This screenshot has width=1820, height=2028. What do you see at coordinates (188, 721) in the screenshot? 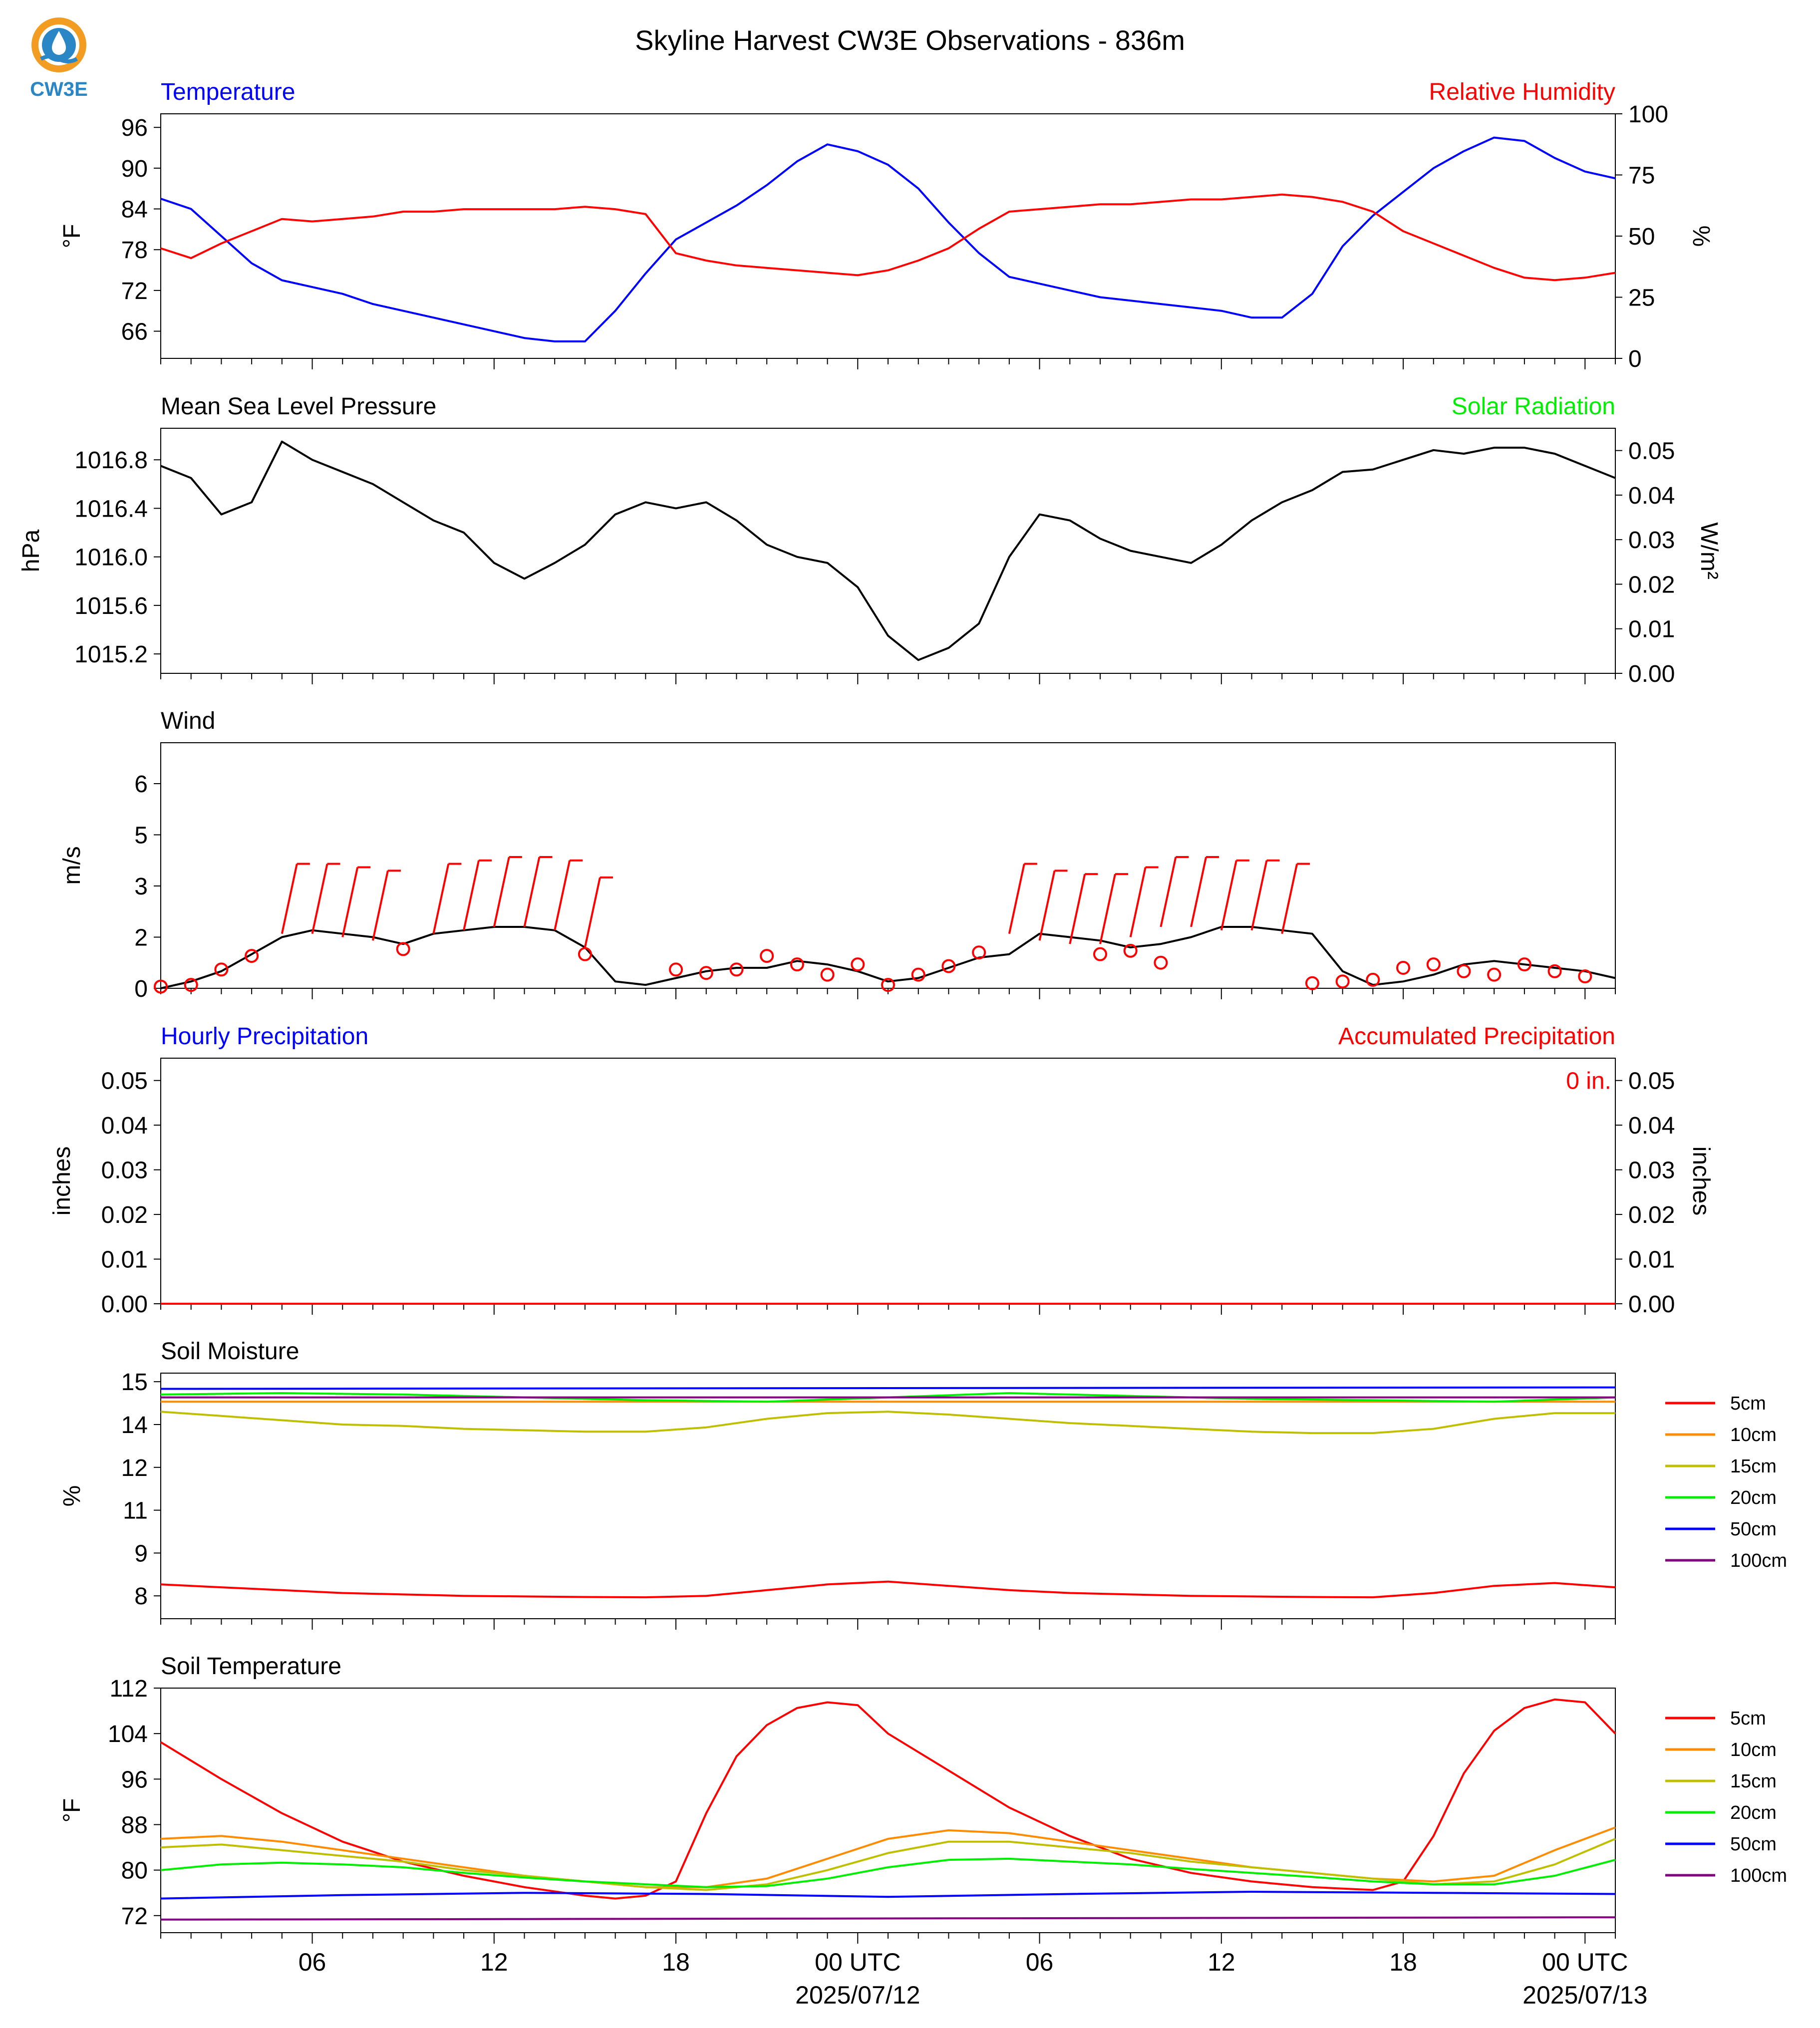
I see `panel-title-left: Wind` at bounding box center [188, 721].